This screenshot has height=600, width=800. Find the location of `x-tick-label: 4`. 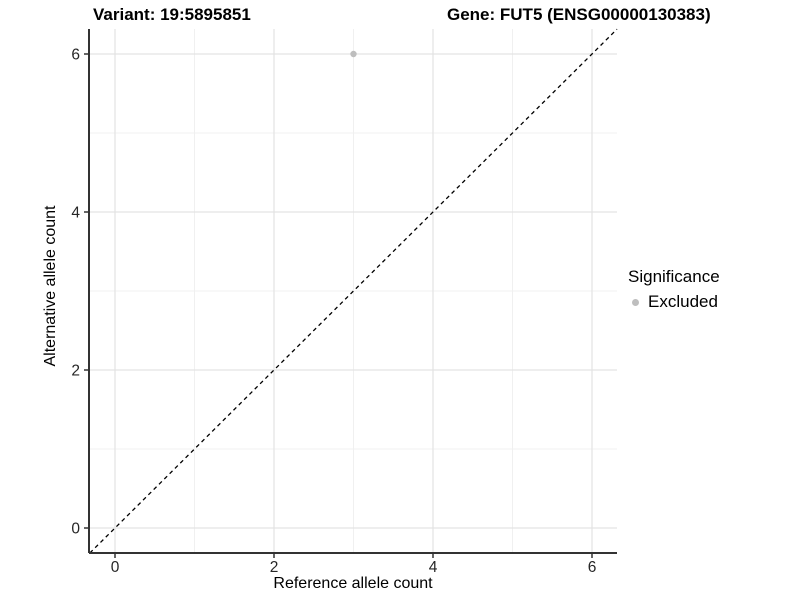

x-tick-label: 4 is located at coordinates (433, 567).